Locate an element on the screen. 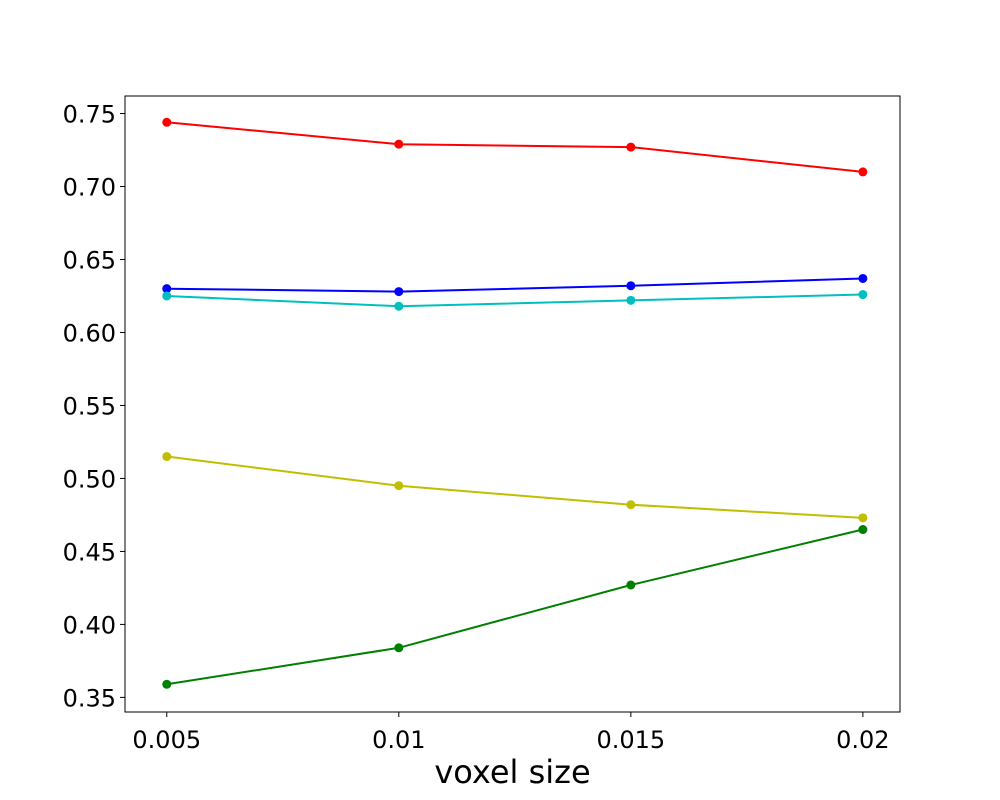 The height and width of the screenshot is (800, 1000). y-tick-label: 0.35 is located at coordinates (89, 698).